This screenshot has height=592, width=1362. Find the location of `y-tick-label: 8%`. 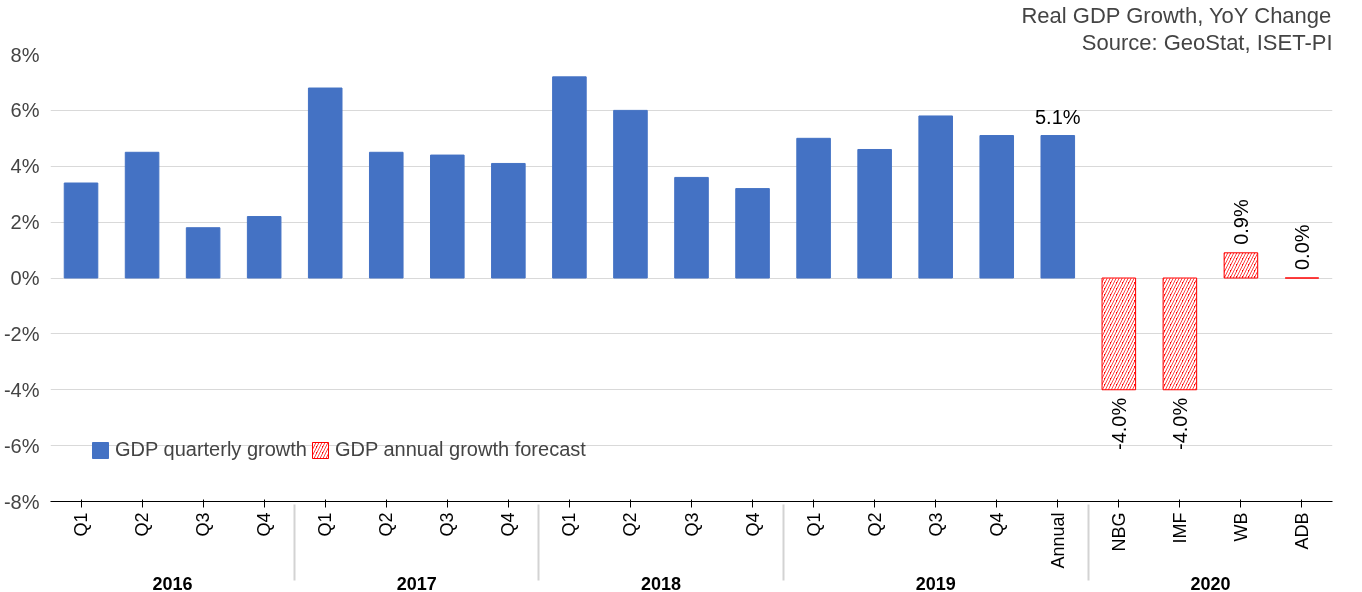

y-tick-label: 8% is located at coordinates (25, 54).